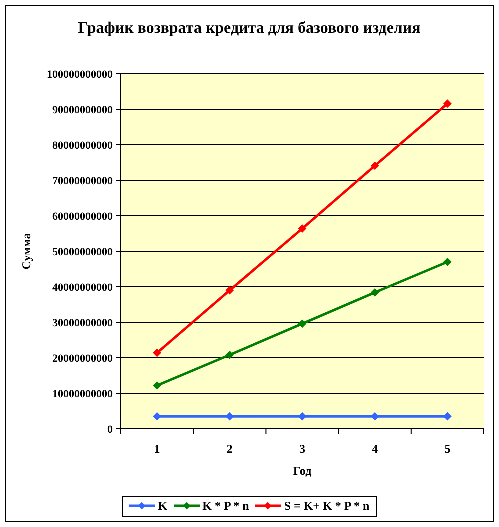  I want to click on y-tick-label: 100000000000, so click(80, 74).